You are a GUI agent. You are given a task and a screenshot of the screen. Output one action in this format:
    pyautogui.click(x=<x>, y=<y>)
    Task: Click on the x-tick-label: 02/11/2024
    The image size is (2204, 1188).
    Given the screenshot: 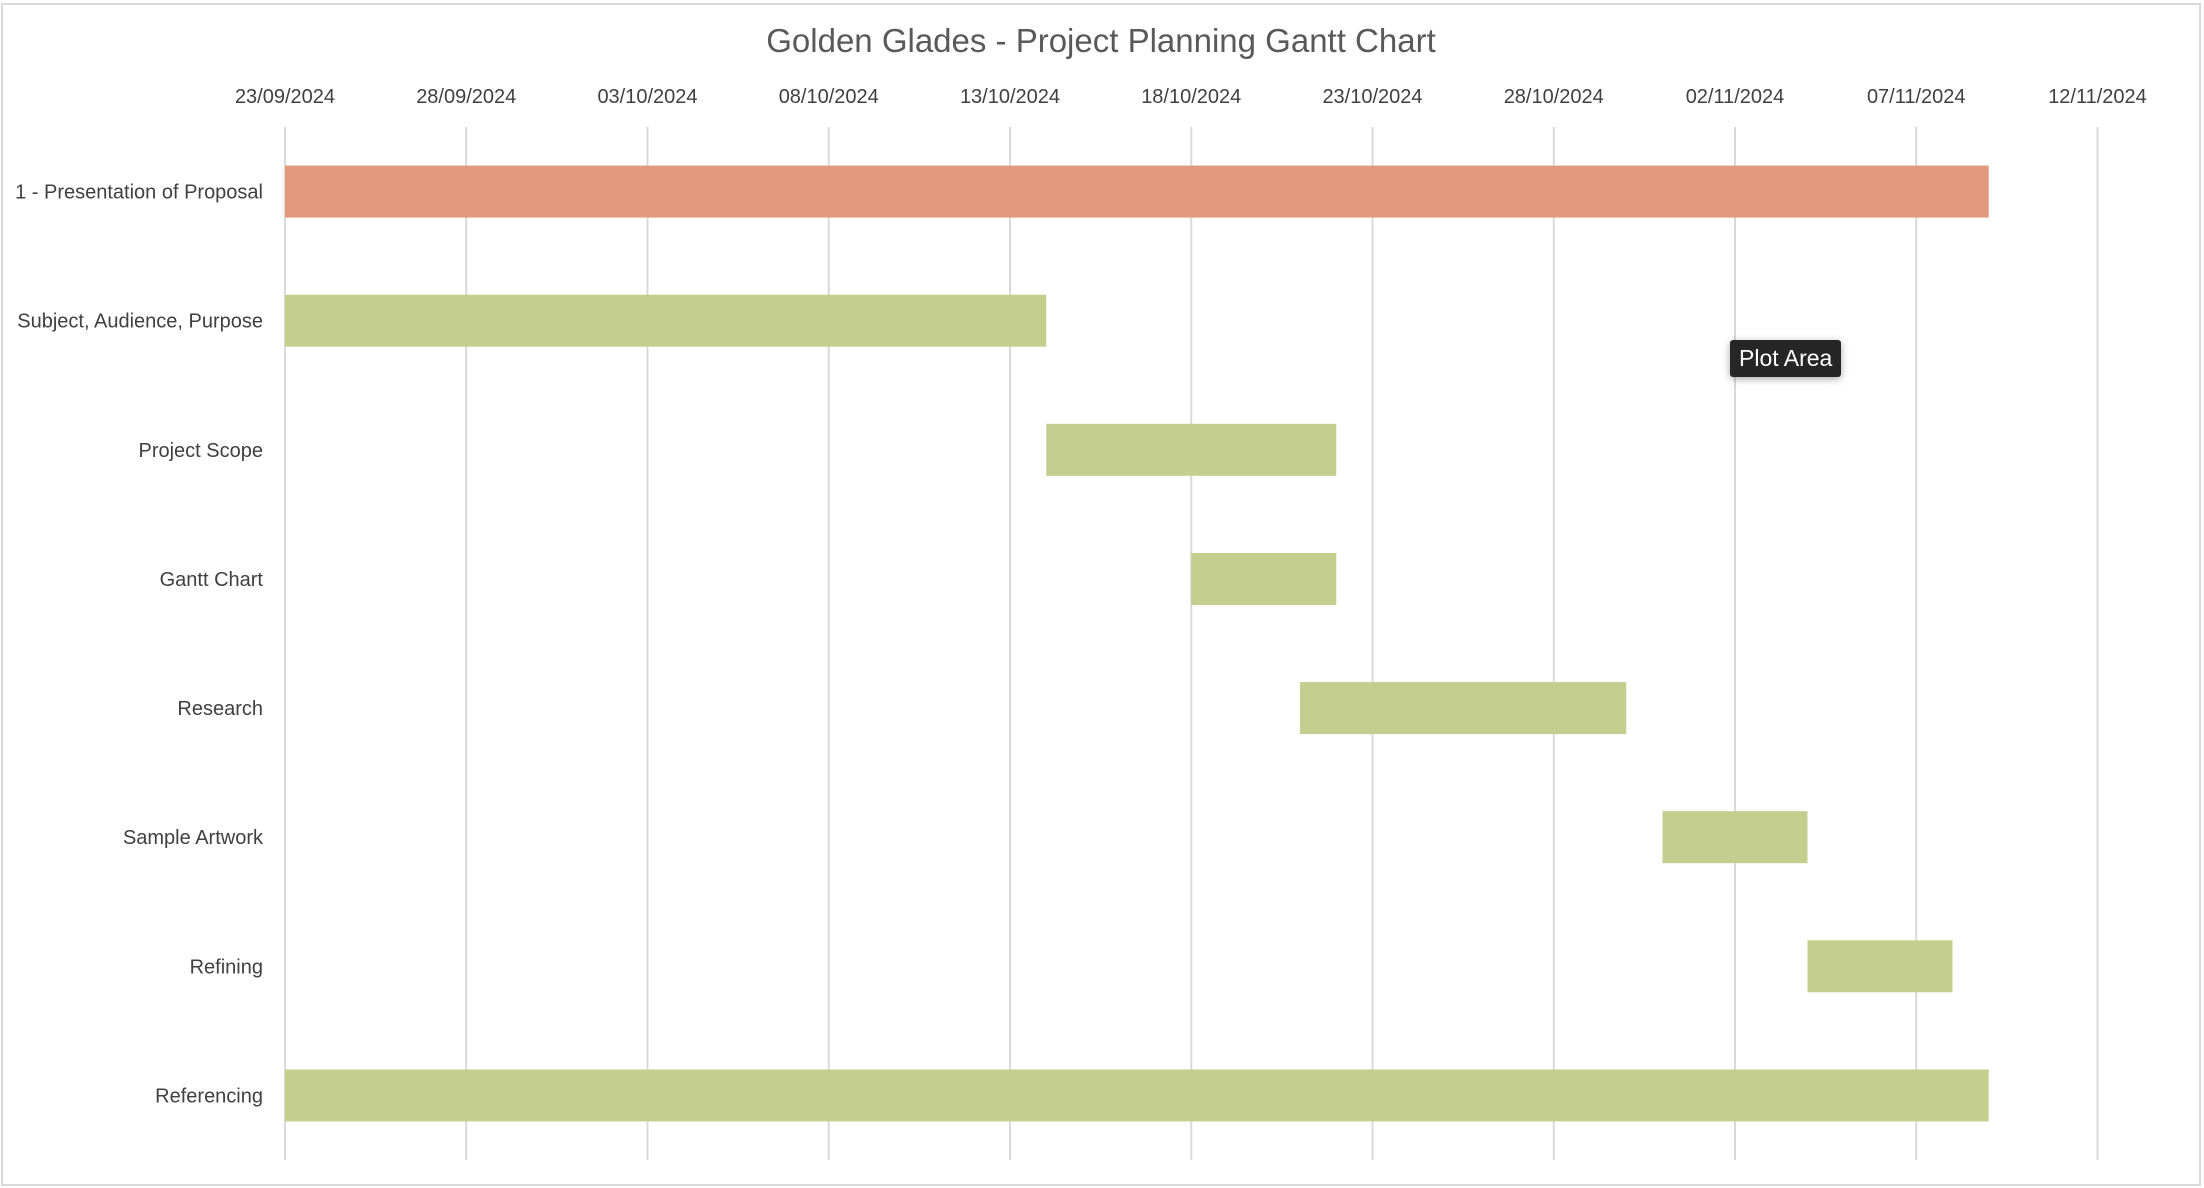 What is the action you would take?
    pyautogui.click(x=1735, y=97)
    